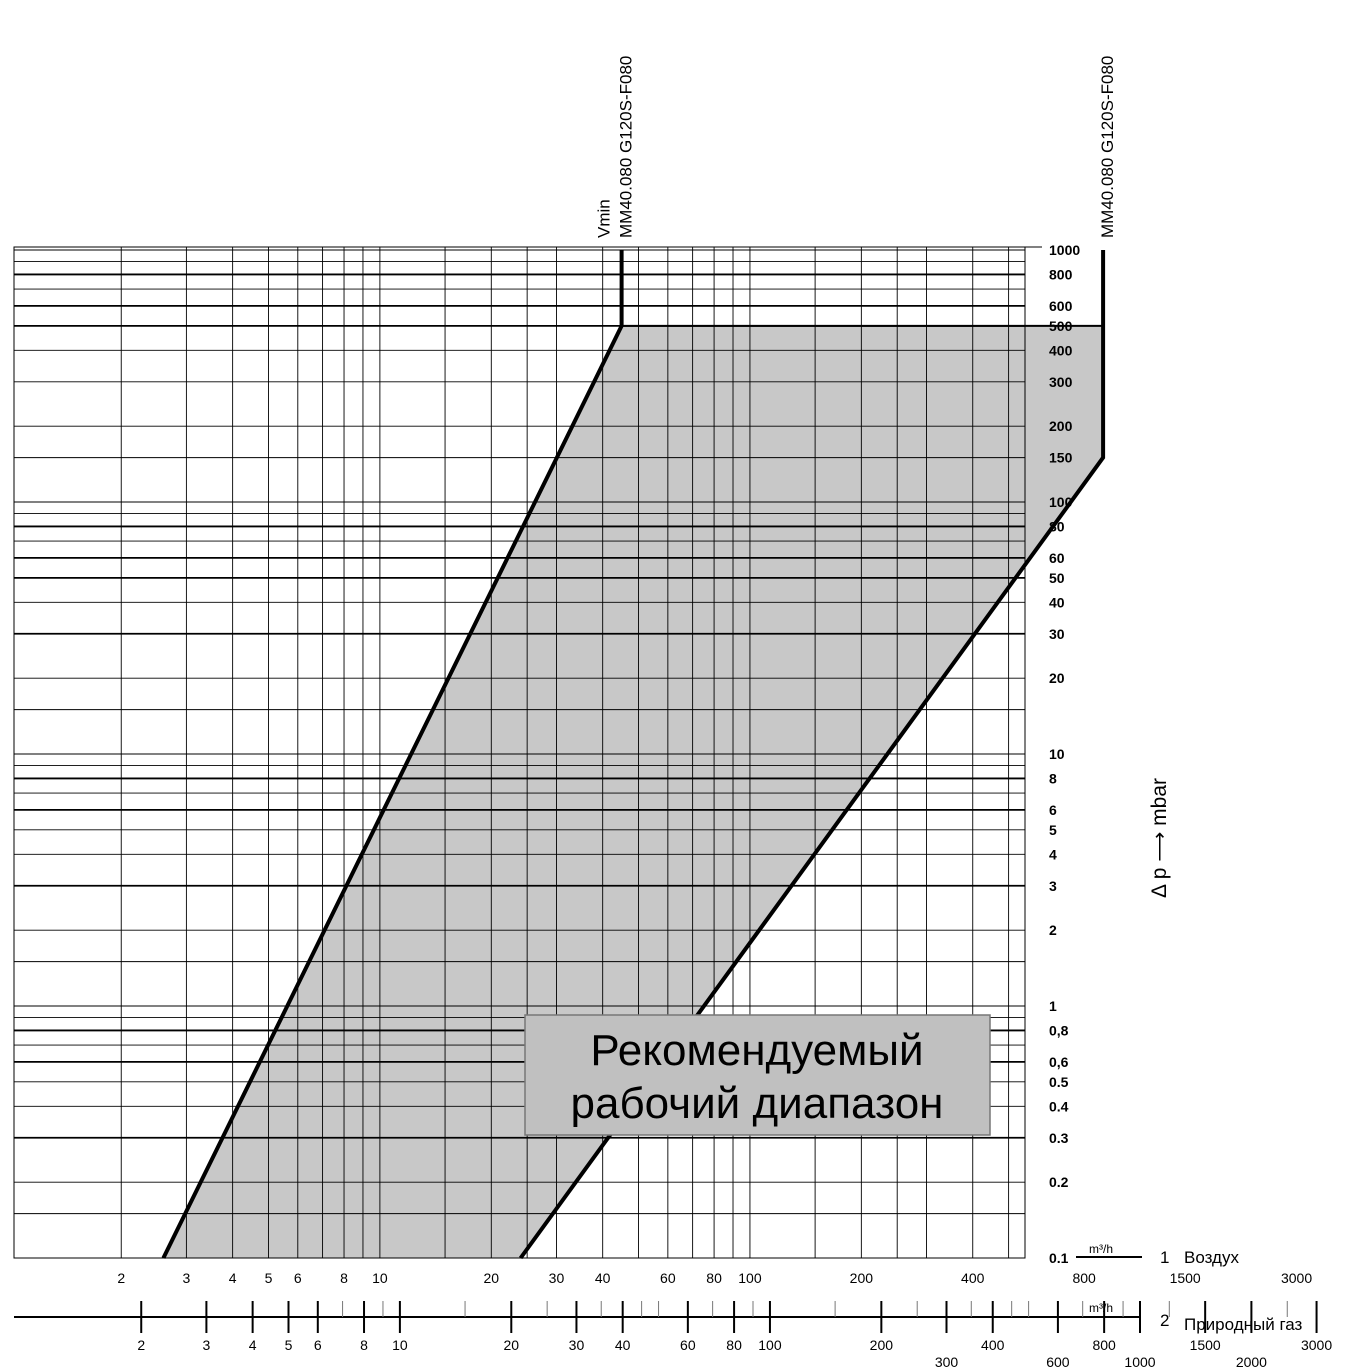 The height and width of the screenshot is (1371, 1357). I want to click on air-tick-label: 30, so click(557, 1278).